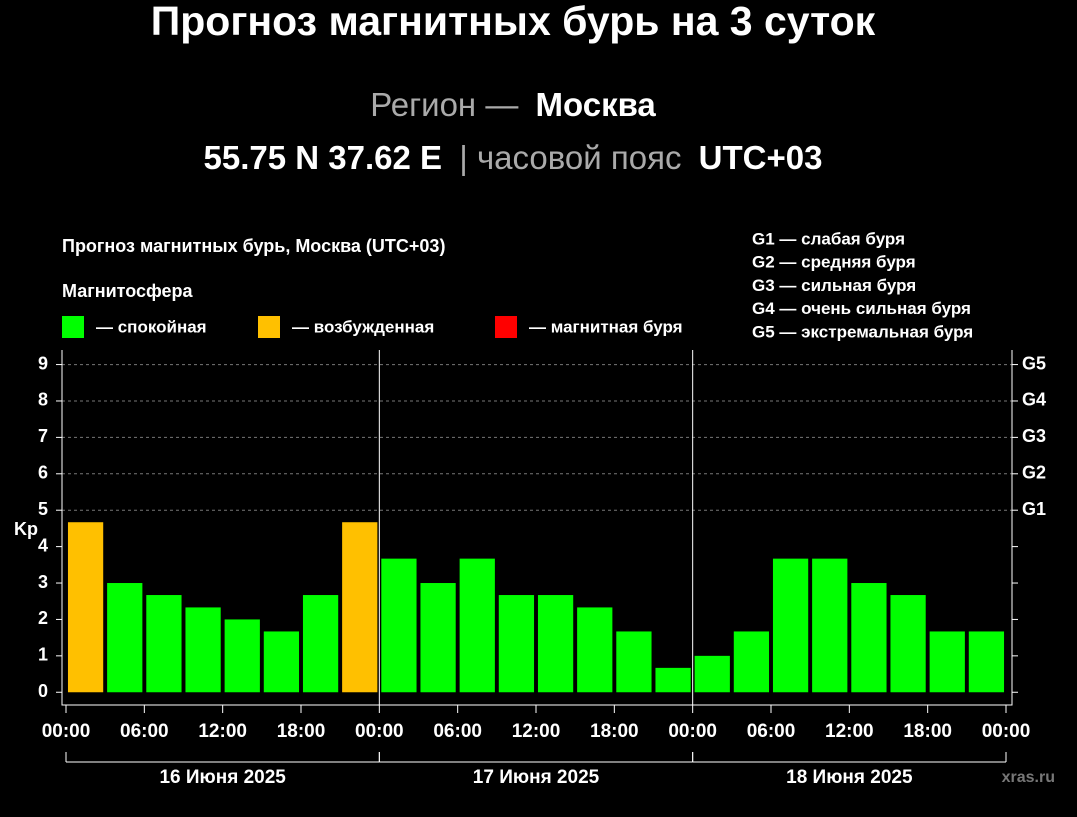 The image size is (1077, 817). What do you see at coordinates (222, 777) in the screenshot?
I see `day-label: 16 Июня 2025` at bounding box center [222, 777].